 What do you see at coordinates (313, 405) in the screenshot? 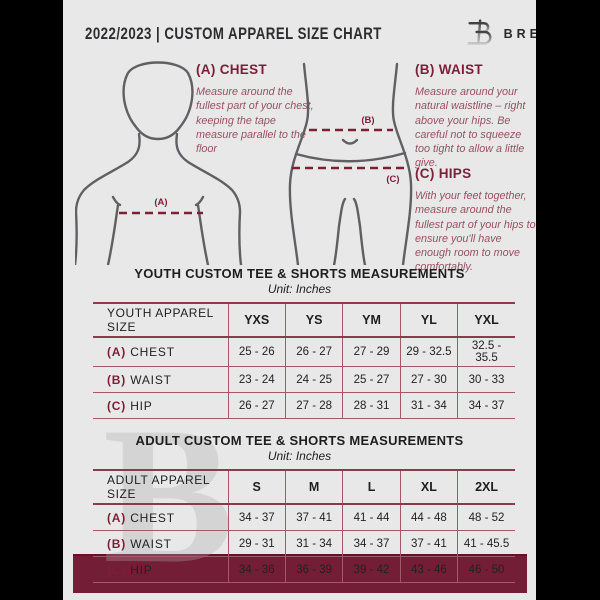
I see `size-range-cell: 27 - 28` at bounding box center [313, 405].